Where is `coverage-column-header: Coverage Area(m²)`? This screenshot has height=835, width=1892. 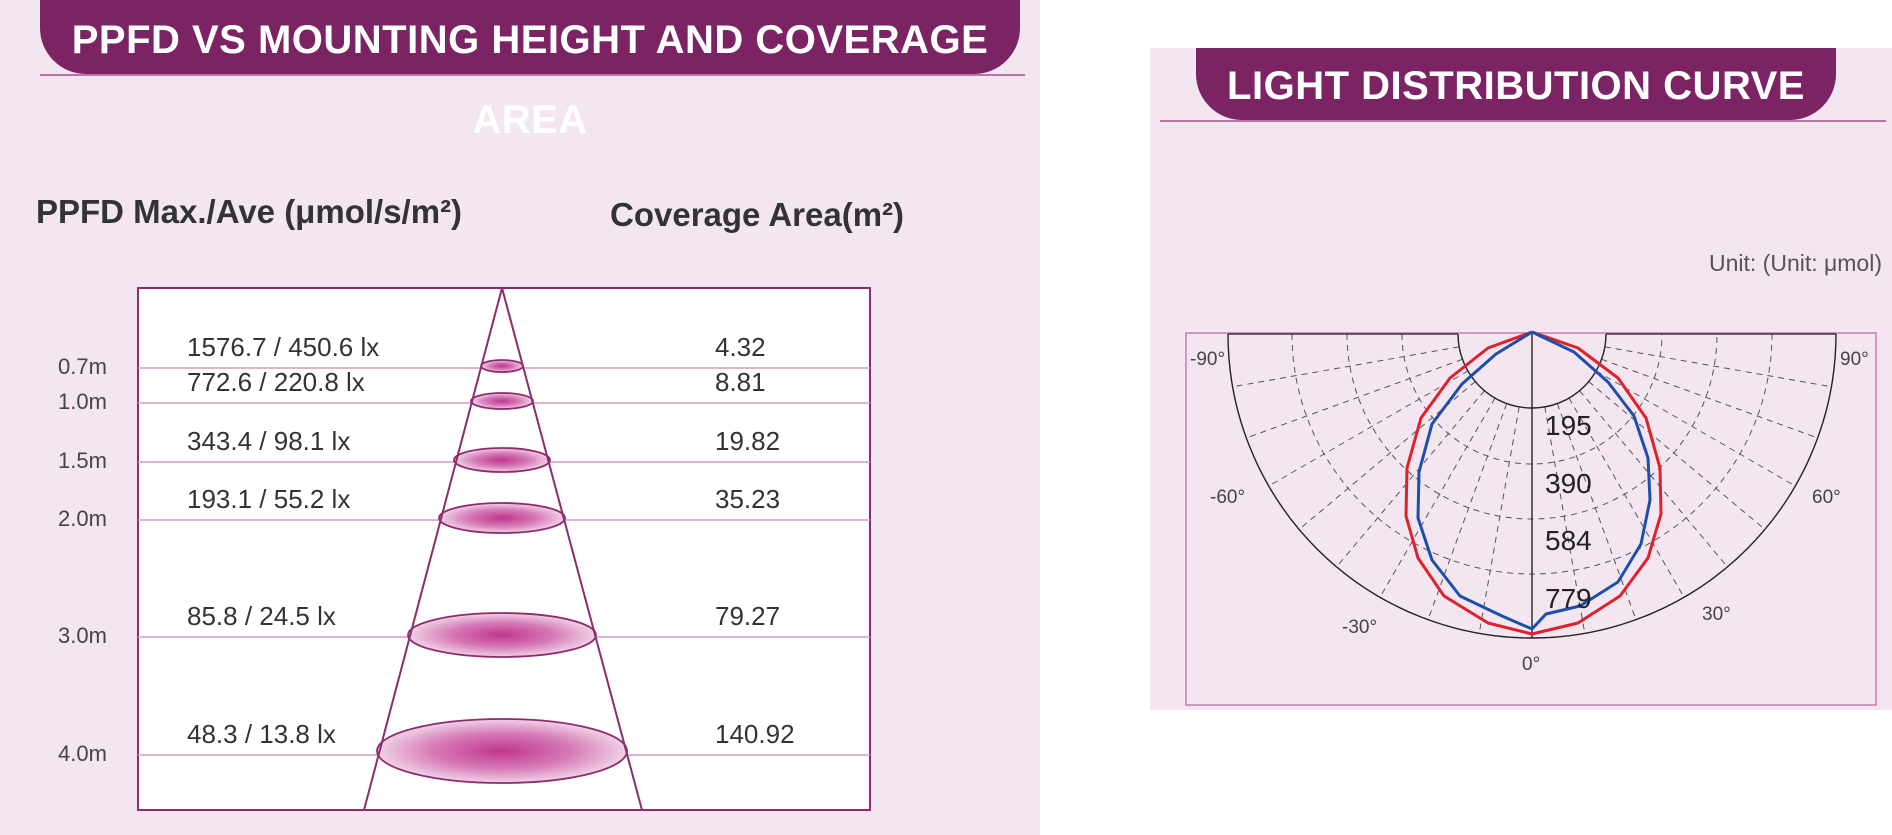
coverage-column-header: Coverage Area(m²) is located at coordinates (757, 214).